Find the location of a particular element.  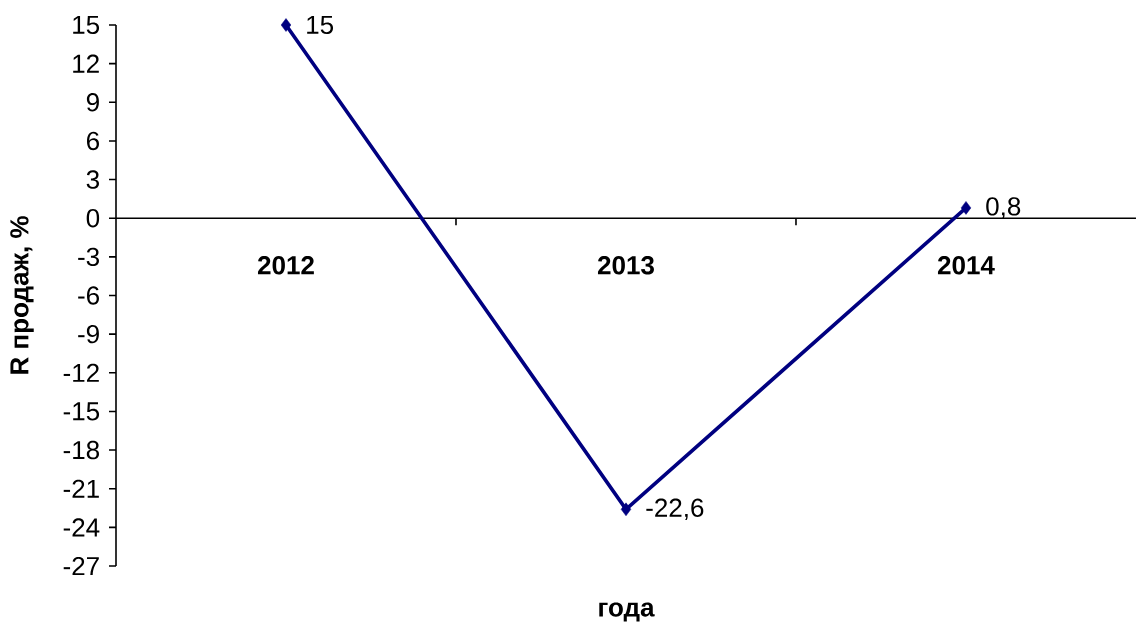

y-tick-label: -6 is located at coordinates (88, 295).